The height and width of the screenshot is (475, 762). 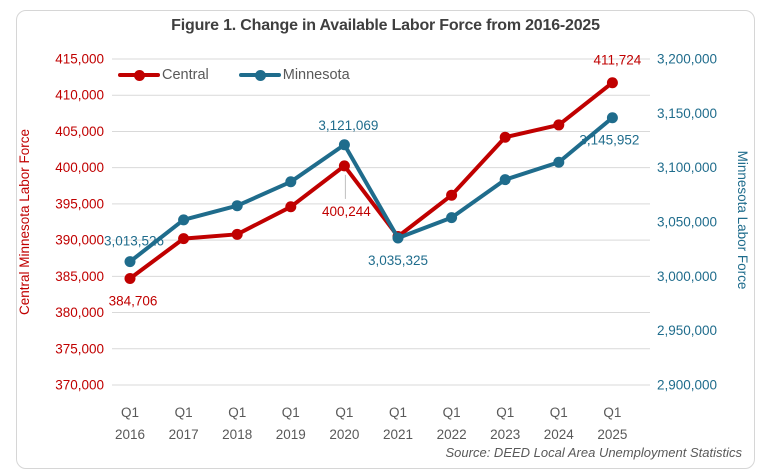 What do you see at coordinates (687, 385) in the screenshot?
I see `right-axis-tick: 2,900,000` at bounding box center [687, 385].